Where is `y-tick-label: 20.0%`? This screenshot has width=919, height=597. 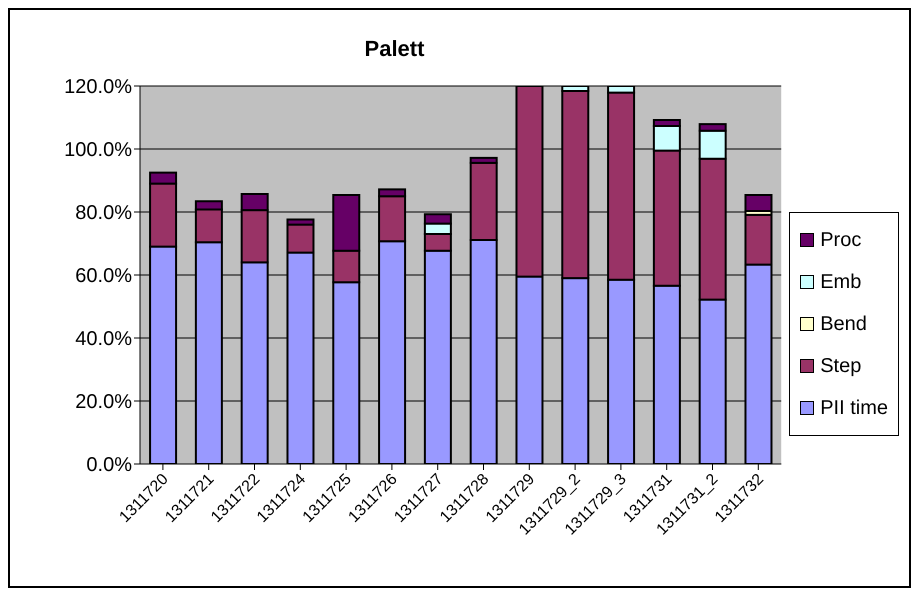
y-tick-label: 20.0% is located at coordinates (103, 402).